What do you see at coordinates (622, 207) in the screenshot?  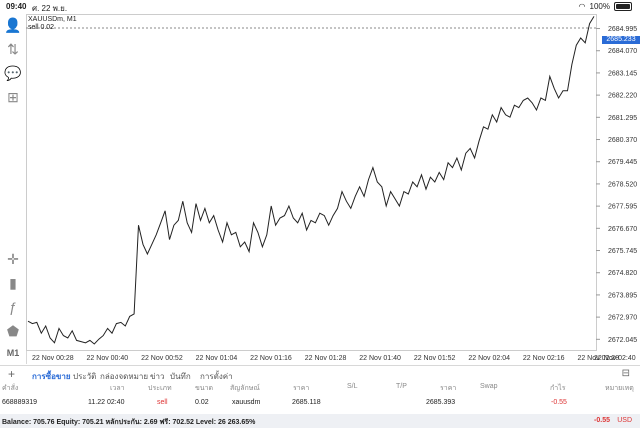 I see `y-tick-label: 2677.595` at bounding box center [622, 207].